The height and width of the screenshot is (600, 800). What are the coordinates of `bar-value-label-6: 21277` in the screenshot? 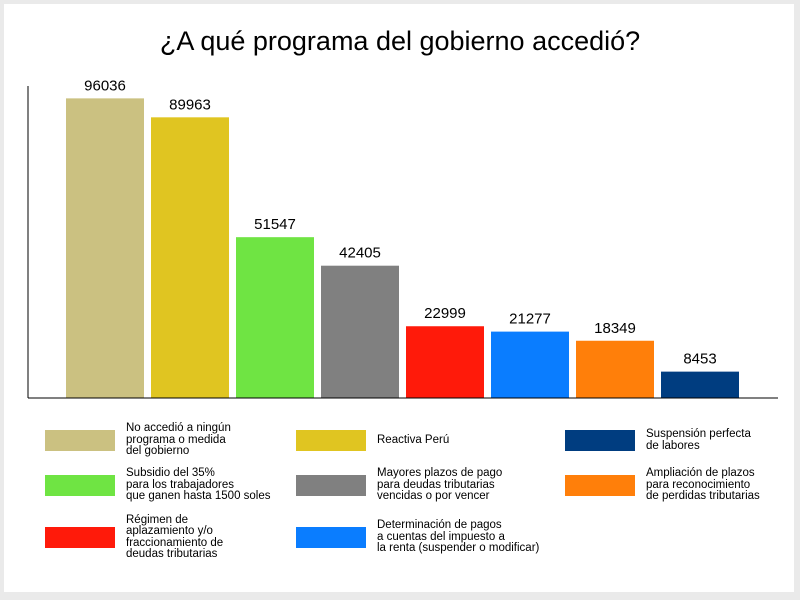 It's located at (530, 319).